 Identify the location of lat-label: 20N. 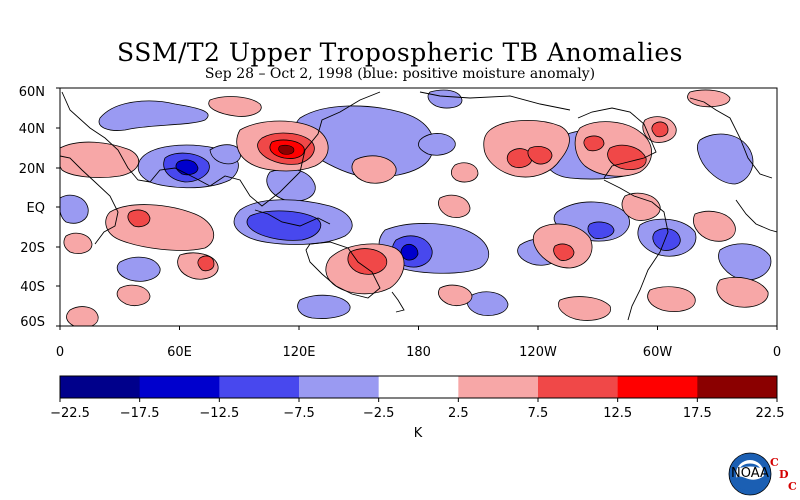
(32, 169).